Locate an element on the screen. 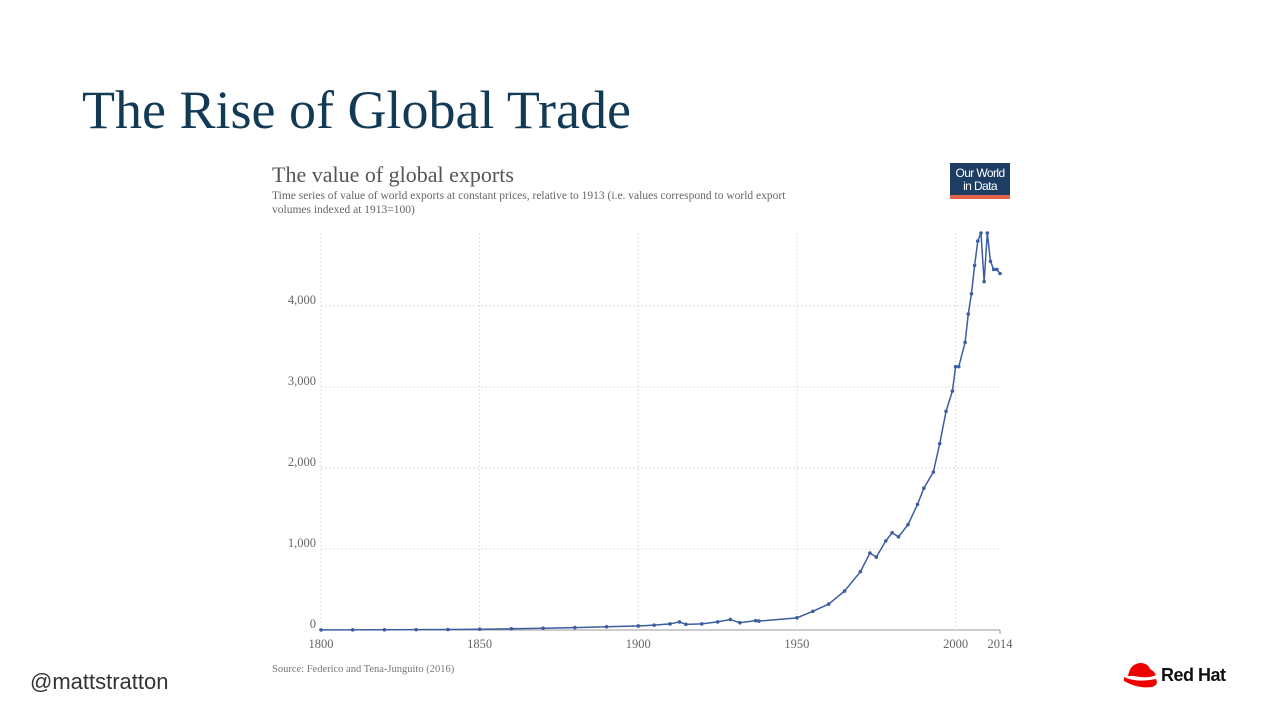 This screenshot has height=720, width=1280. logo-box is located at coordinates (980, 181).